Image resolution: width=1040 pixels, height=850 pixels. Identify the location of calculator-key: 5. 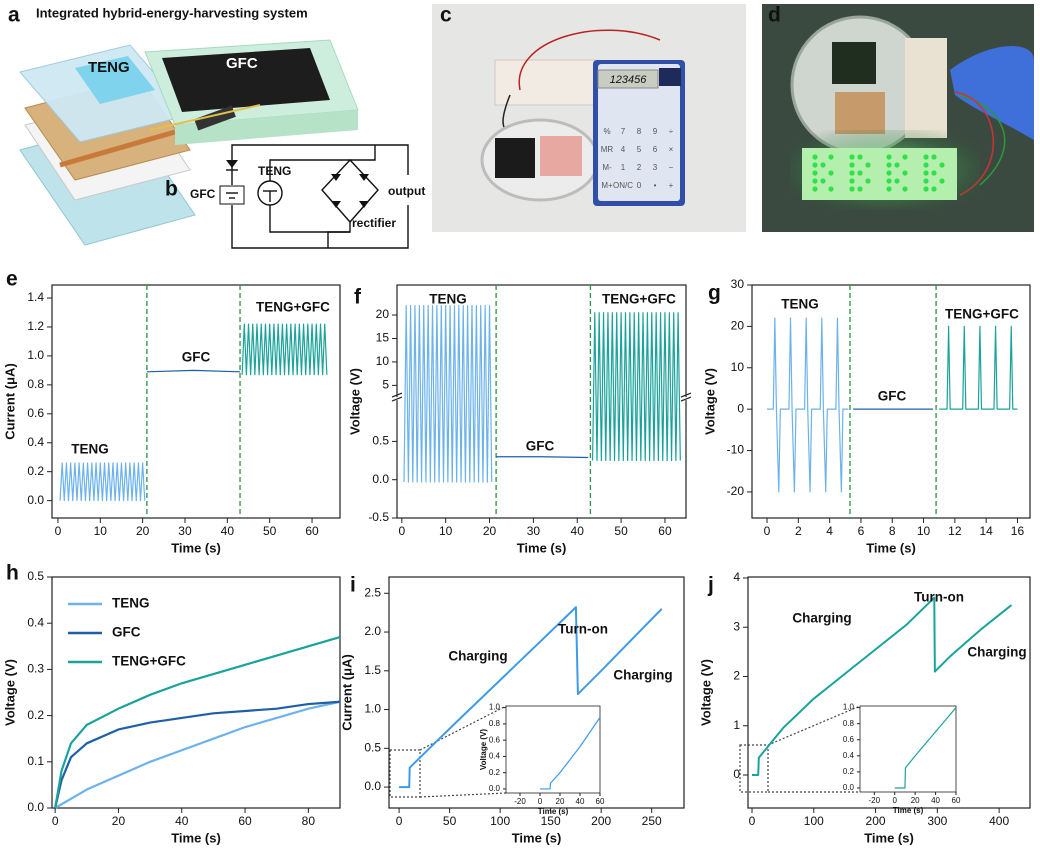
(639, 149).